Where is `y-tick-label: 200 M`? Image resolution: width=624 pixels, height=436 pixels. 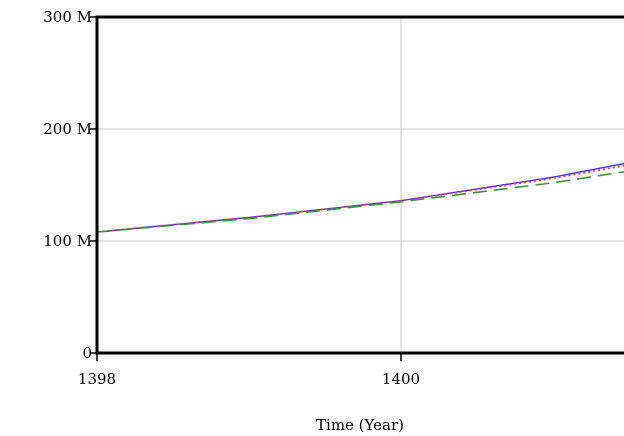 y-tick-label: 200 M is located at coordinates (67, 129).